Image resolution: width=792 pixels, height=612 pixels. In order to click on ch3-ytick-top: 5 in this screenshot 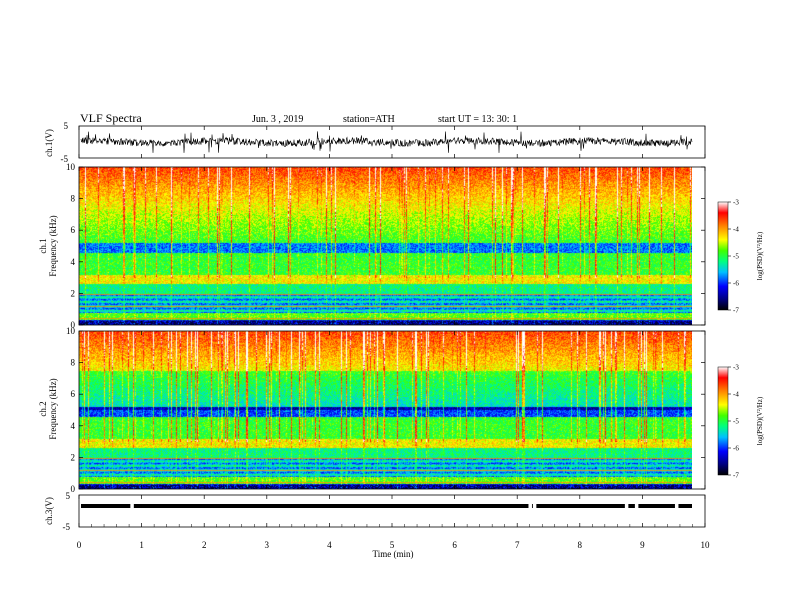, I will do `click(68, 496)`.